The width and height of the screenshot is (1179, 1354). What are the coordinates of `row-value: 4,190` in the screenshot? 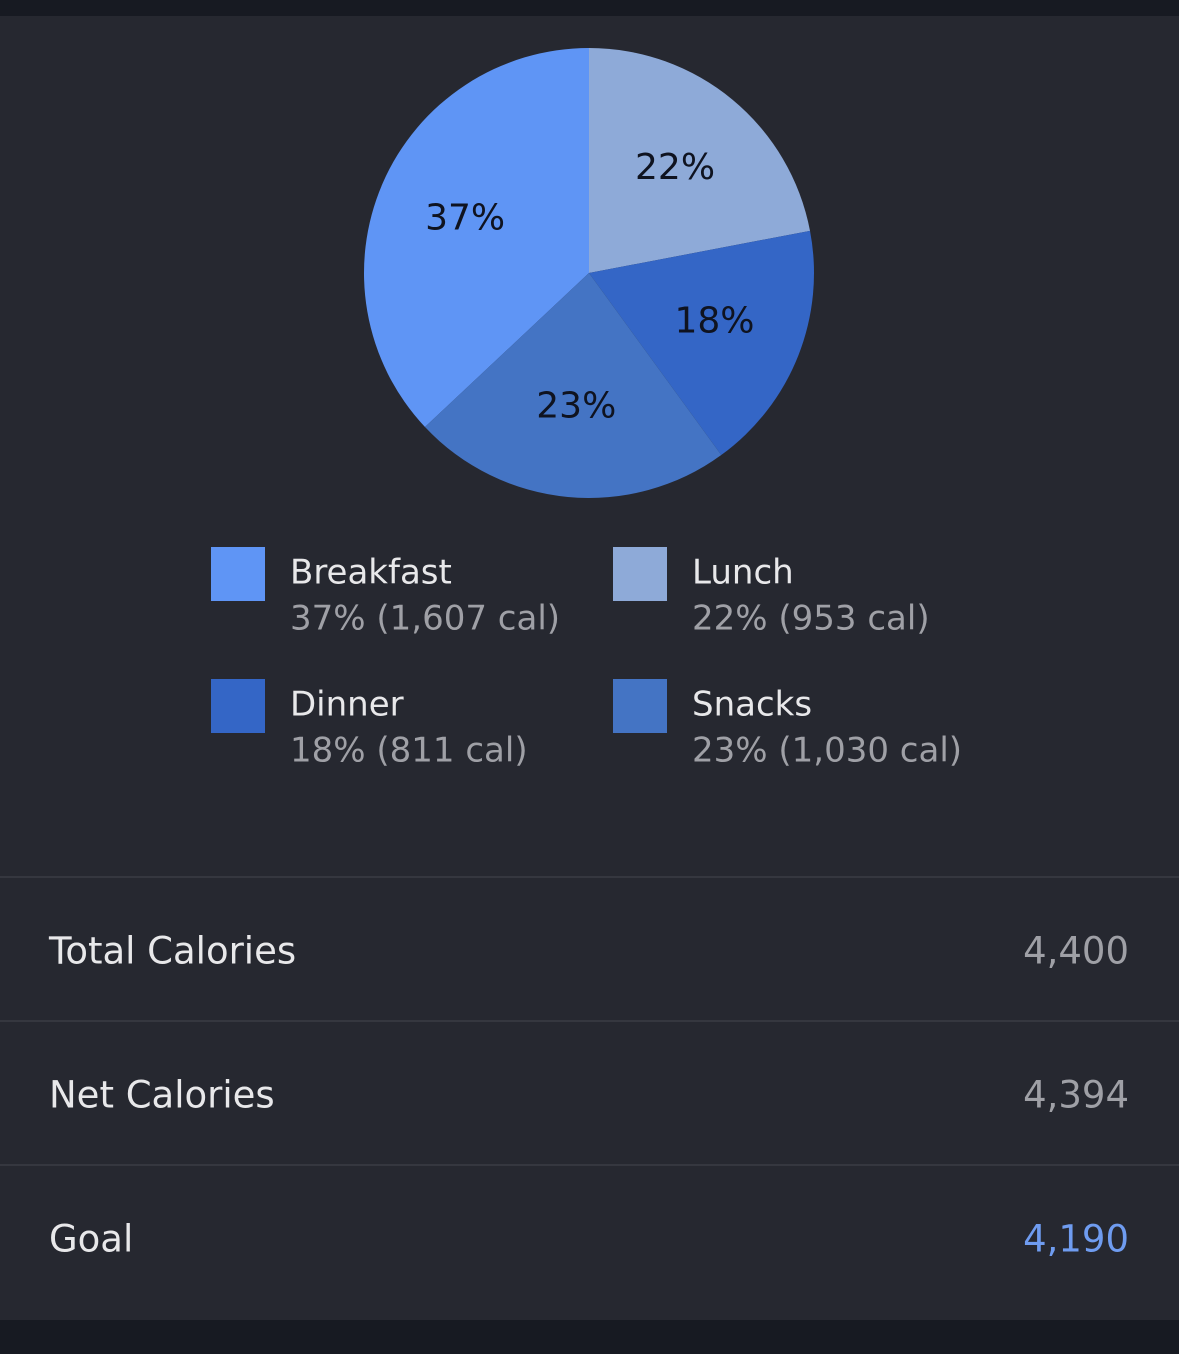 It's located at (1076, 1239).